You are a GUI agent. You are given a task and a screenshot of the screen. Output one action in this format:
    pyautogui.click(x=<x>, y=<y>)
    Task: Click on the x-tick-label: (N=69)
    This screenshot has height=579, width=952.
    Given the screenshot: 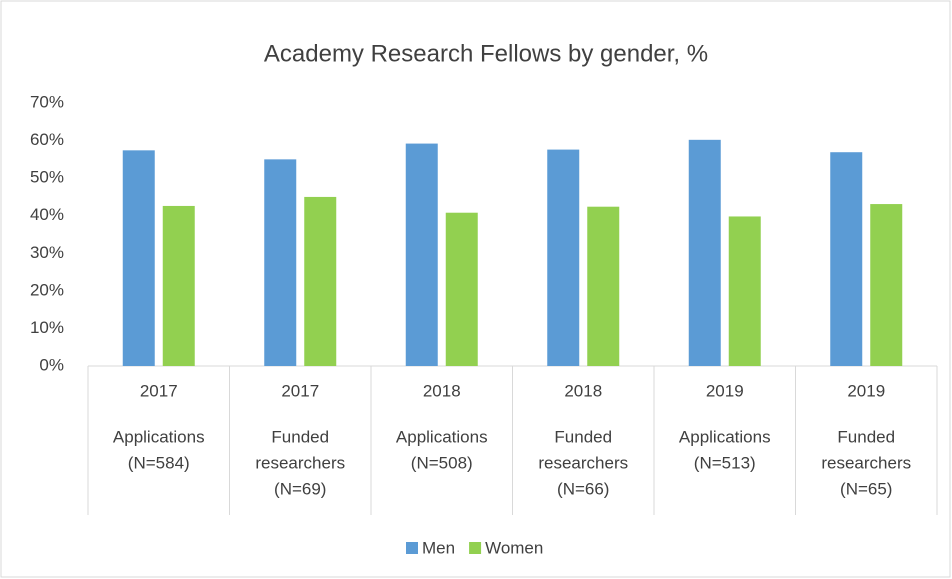 What is the action you would take?
    pyautogui.click(x=300, y=488)
    